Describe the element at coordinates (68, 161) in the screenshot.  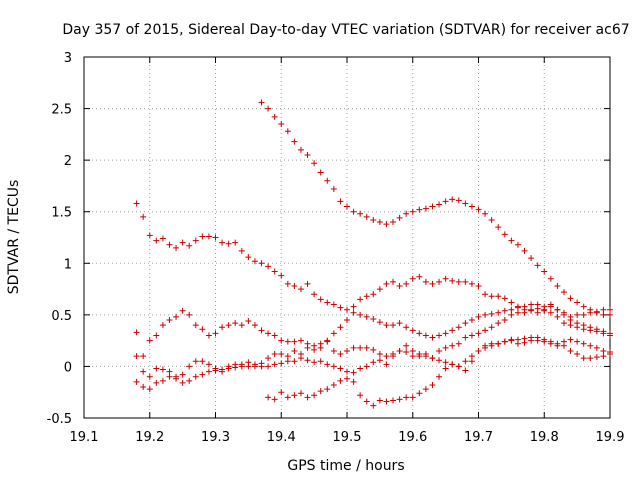
I see `y-tick-label: 2` at that location.